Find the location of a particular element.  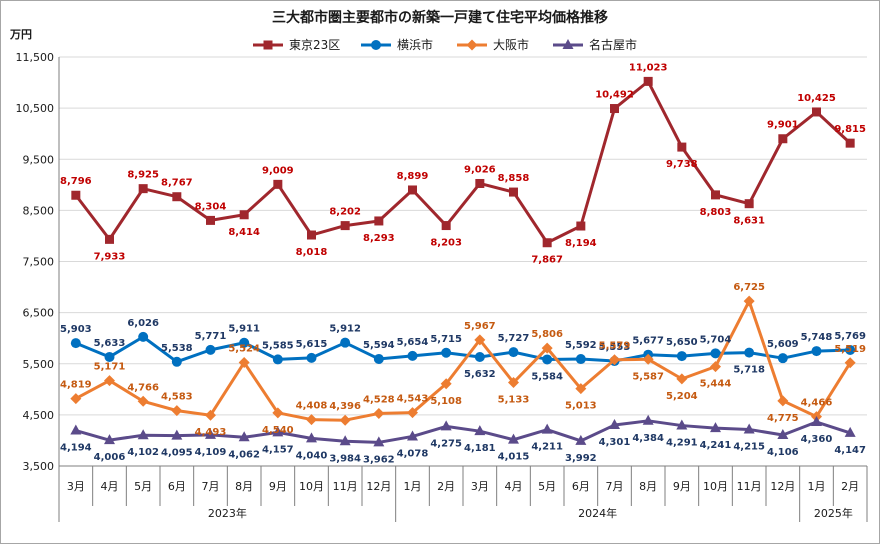

data-label: 5,013 is located at coordinates (581, 406).